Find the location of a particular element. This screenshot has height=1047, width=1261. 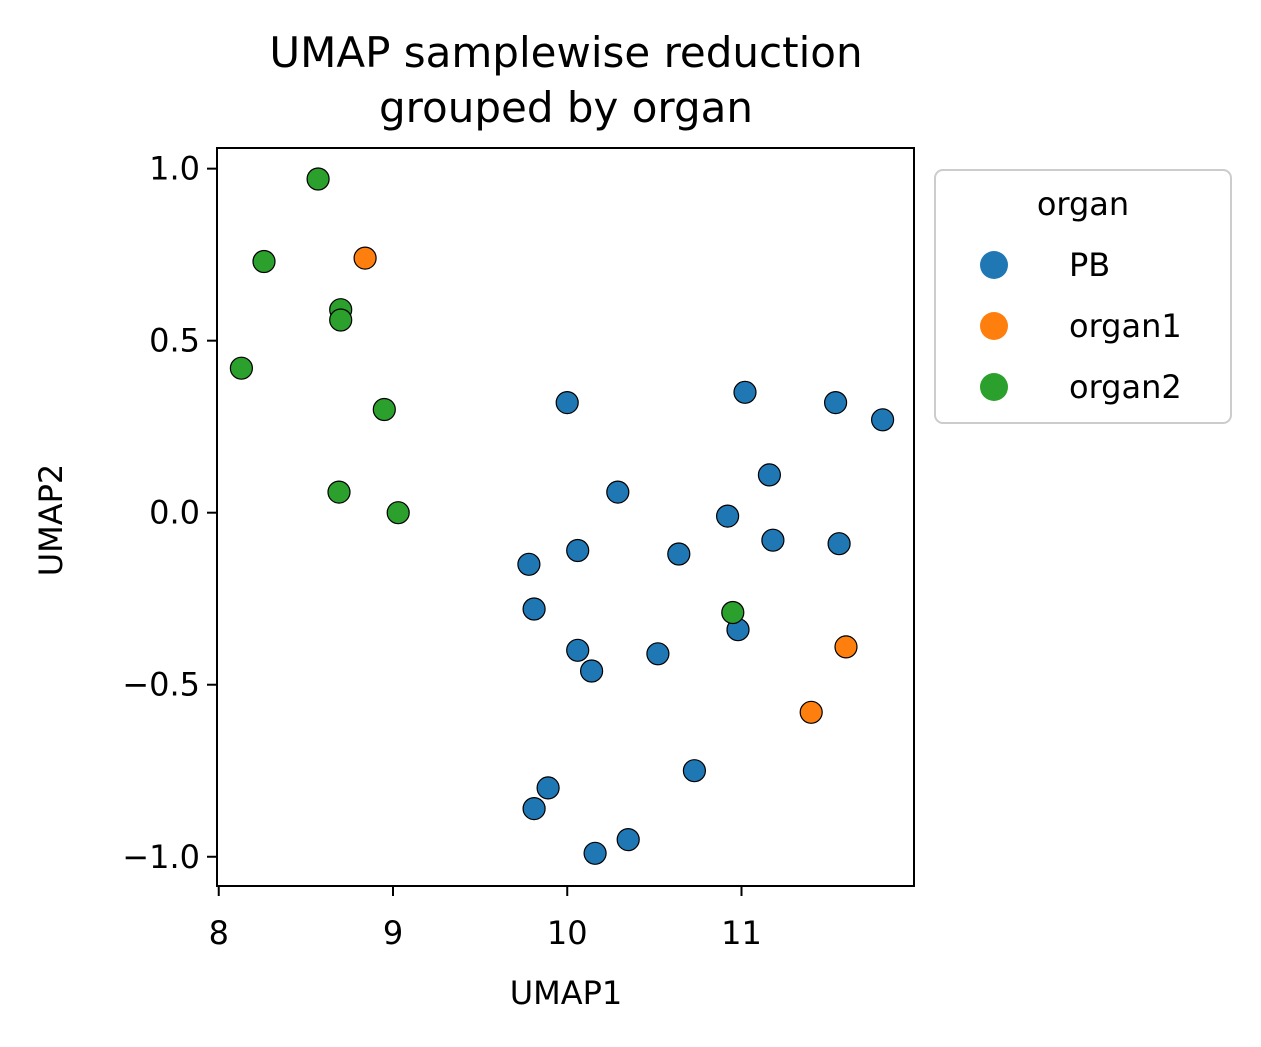

chart-title-line-2: grouped by organ is located at coordinates (566, 107).